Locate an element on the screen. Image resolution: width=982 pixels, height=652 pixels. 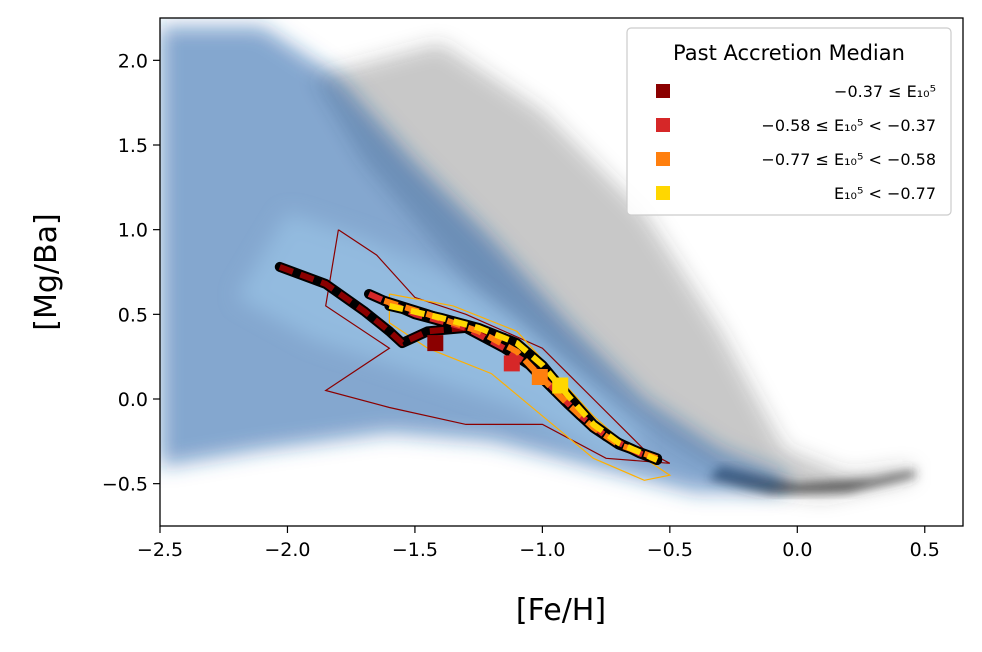
median-tracks is located at coordinates (468, 363).